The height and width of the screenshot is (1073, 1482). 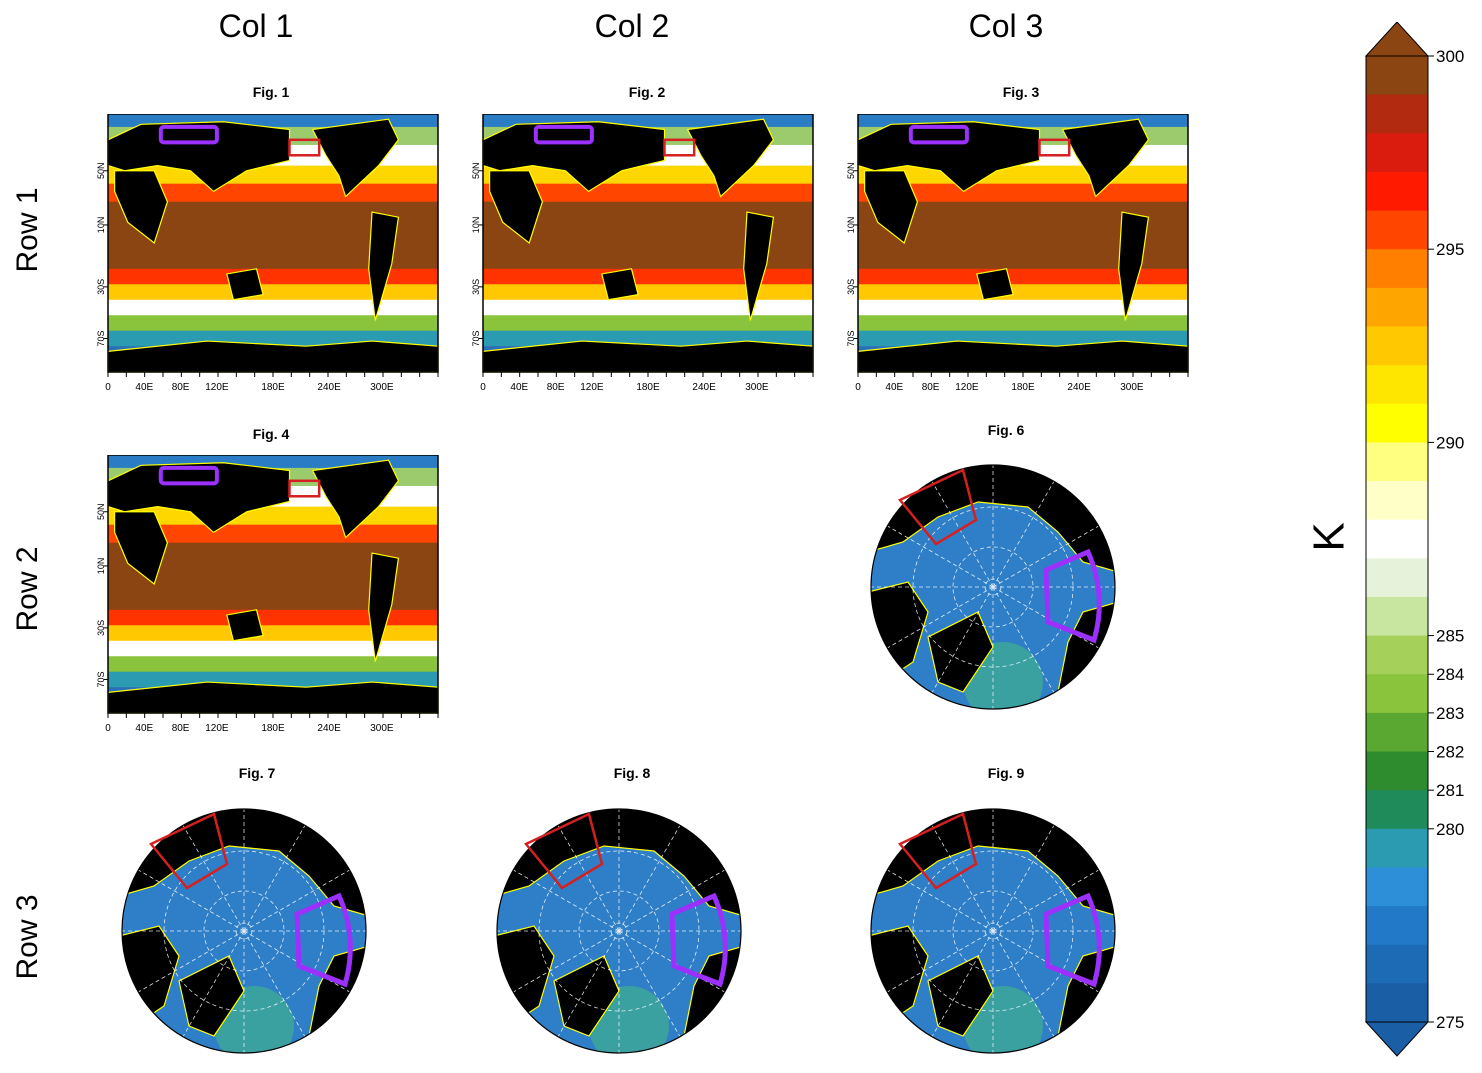 I want to click on lat-tick-label: 30S, so click(x=101, y=628).